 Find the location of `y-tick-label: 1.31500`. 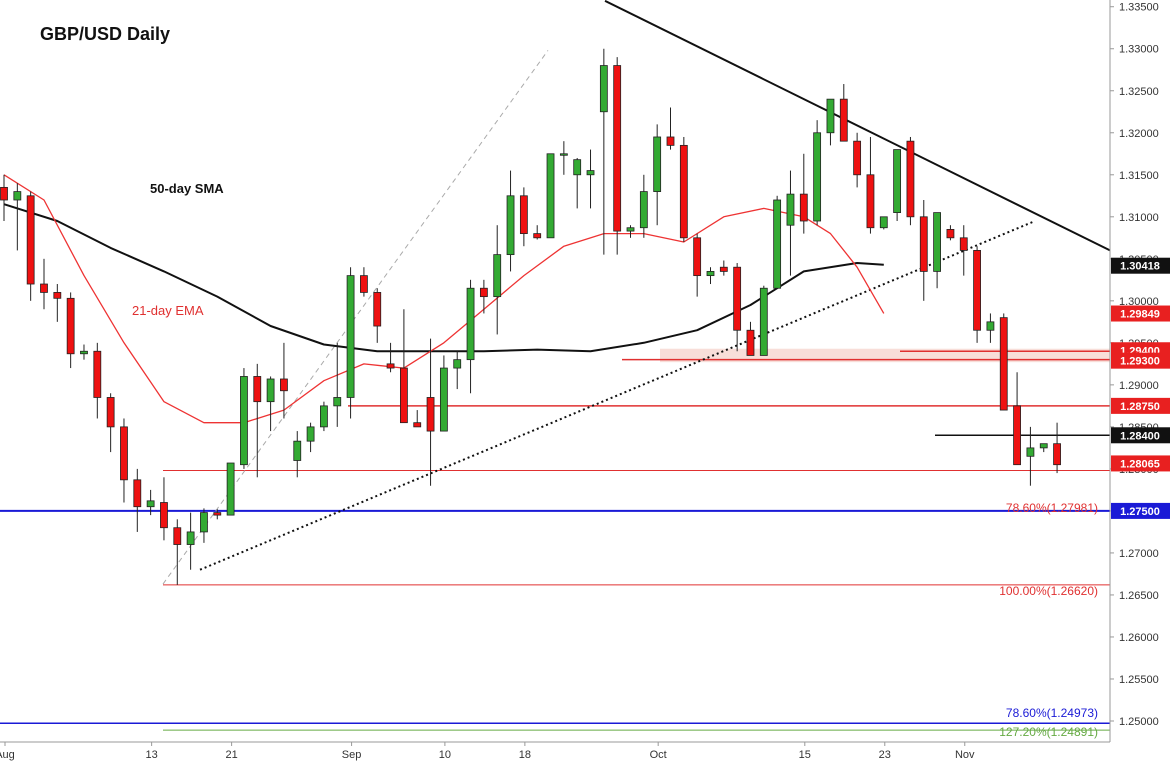

y-tick-label: 1.31500 is located at coordinates (1139, 176).